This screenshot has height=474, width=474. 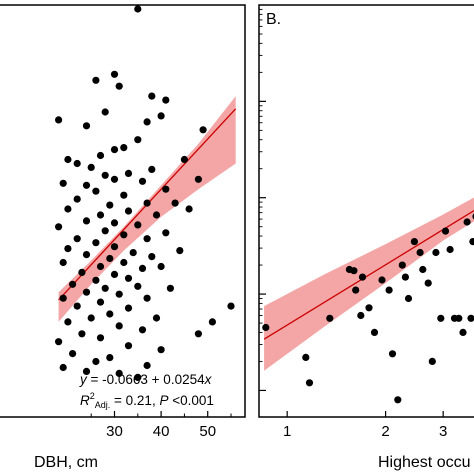 I want to click on panel-a-annotation-r2: R2Adj. = 0.21, P <0.001, so click(x=147, y=400).